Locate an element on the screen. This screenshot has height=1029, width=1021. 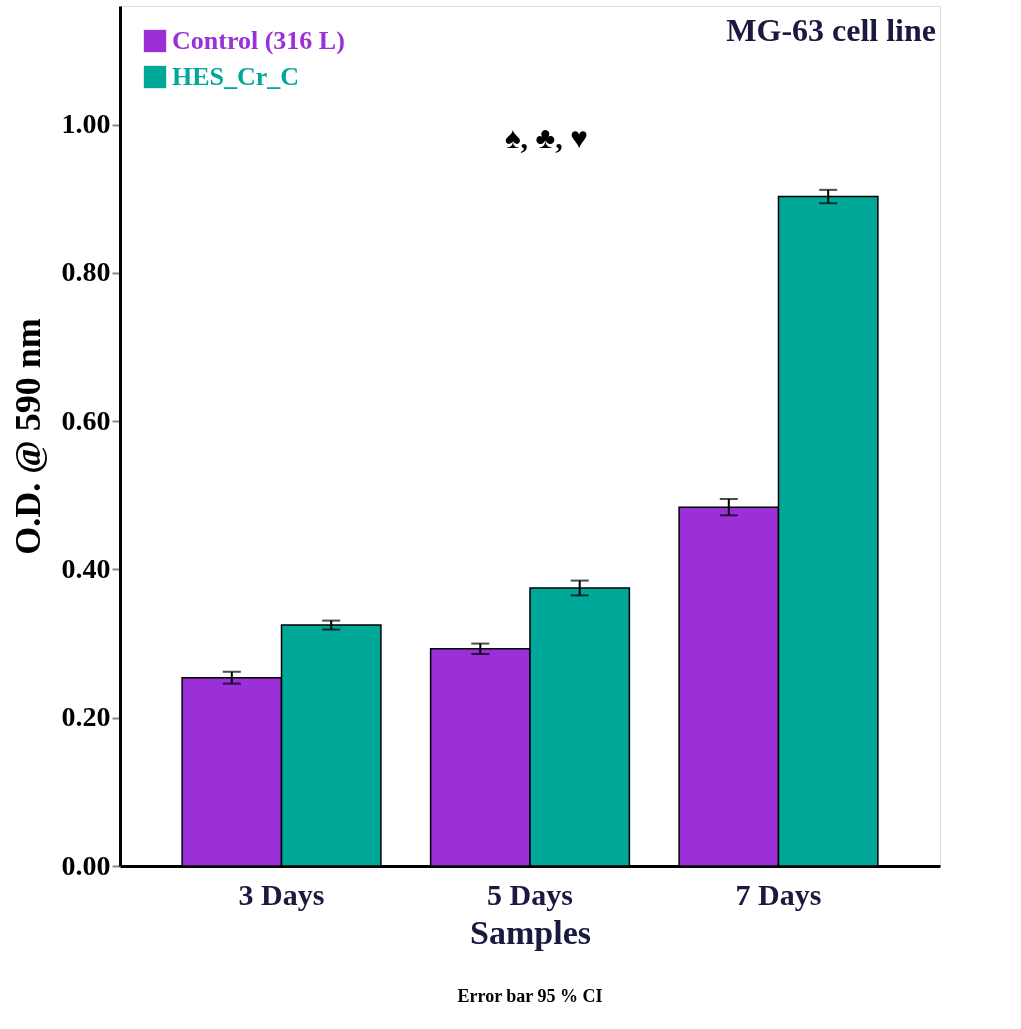
y-tick-label: 0.00 is located at coordinates (86, 865).